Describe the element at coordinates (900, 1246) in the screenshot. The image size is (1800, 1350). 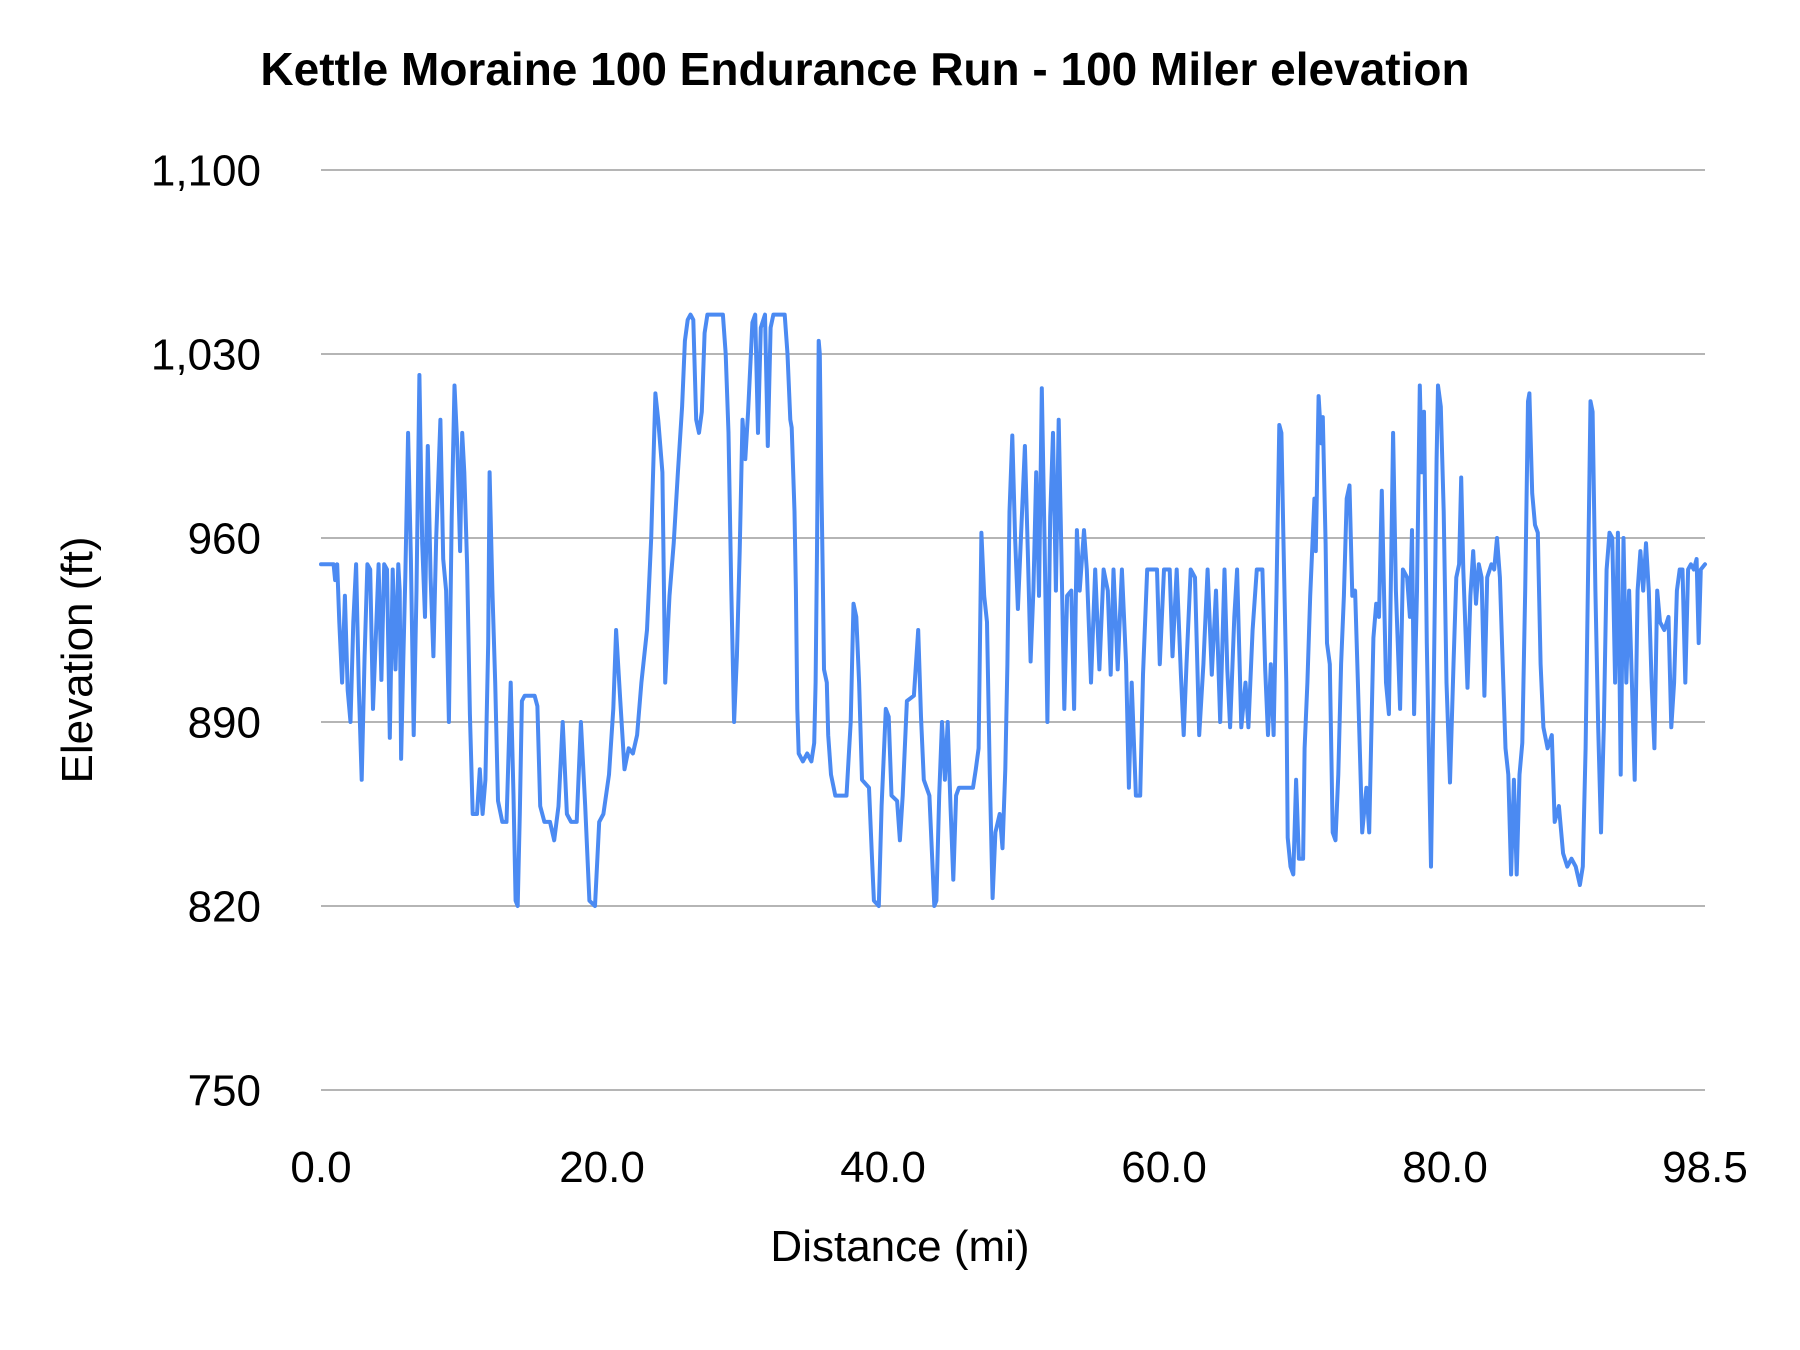
I see `x-axis-title: Distance (mi)` at that location.